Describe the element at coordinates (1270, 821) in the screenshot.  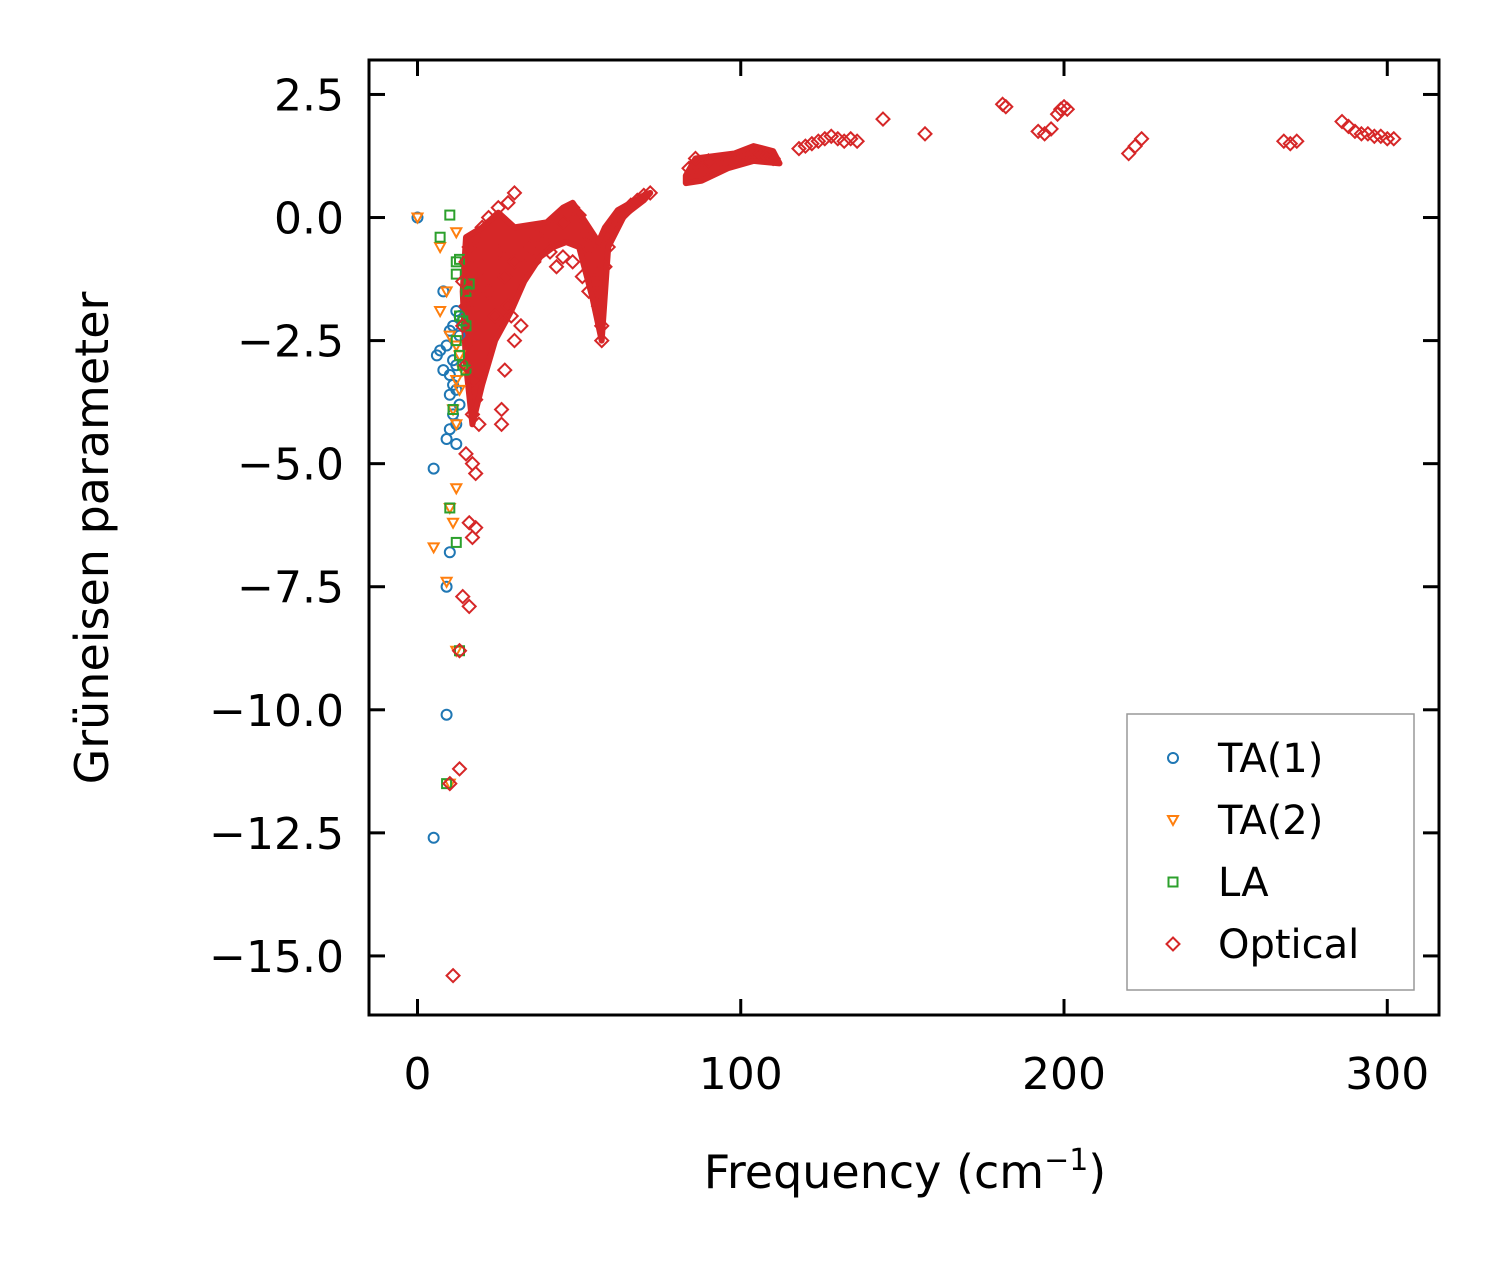
I see `legend-label: TA(2)` at that location.